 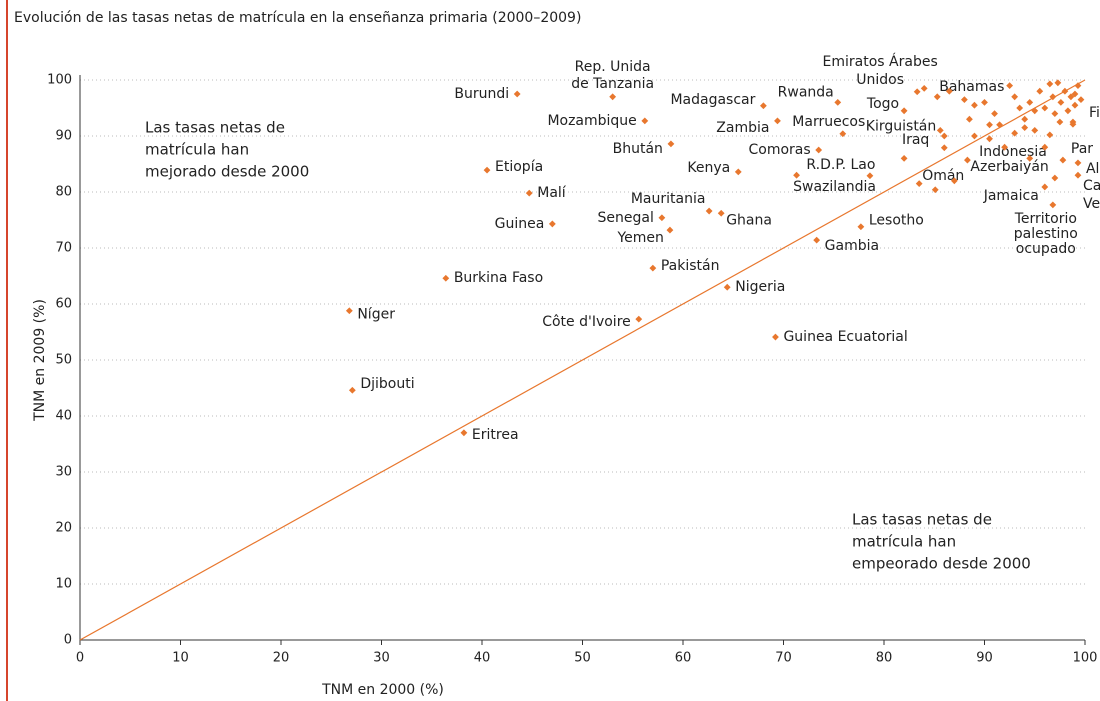 I want to click on point-label: Senegal, so click(x=626, y=218).